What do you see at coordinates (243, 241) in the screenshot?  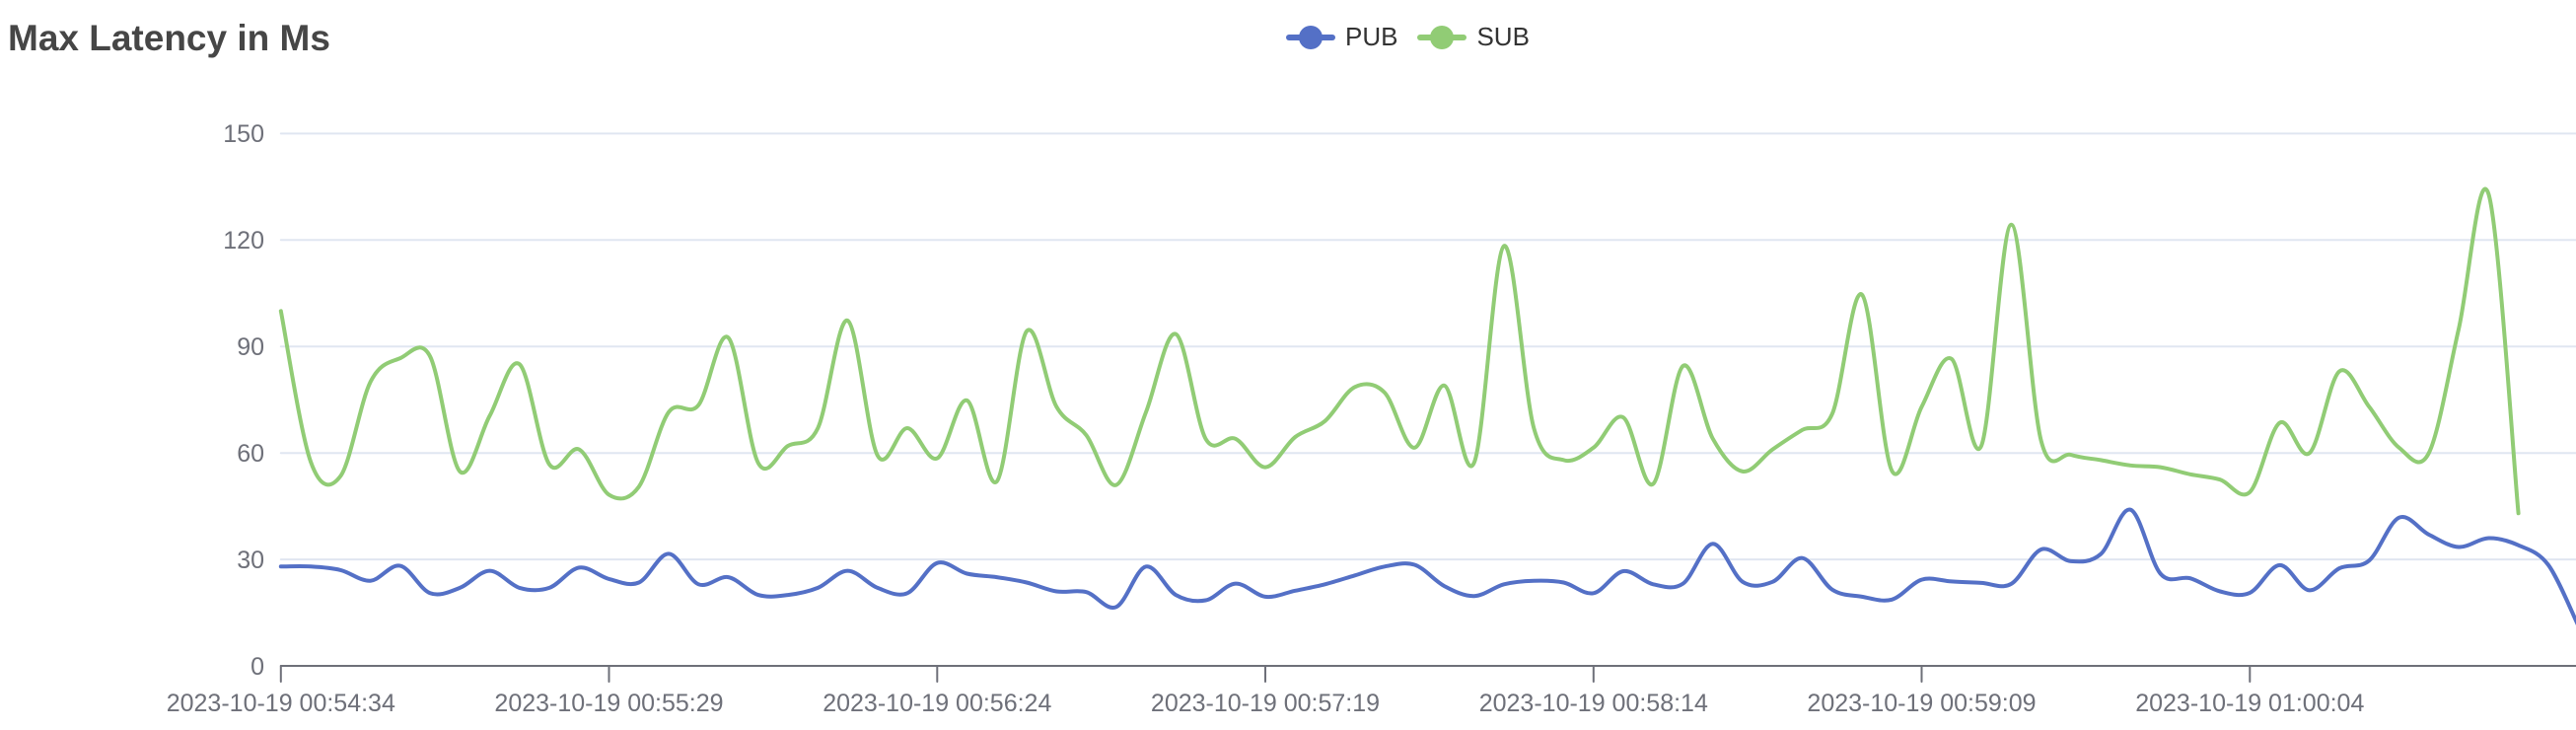 I see `svg-text: 120` at bounding box center [243, 241].